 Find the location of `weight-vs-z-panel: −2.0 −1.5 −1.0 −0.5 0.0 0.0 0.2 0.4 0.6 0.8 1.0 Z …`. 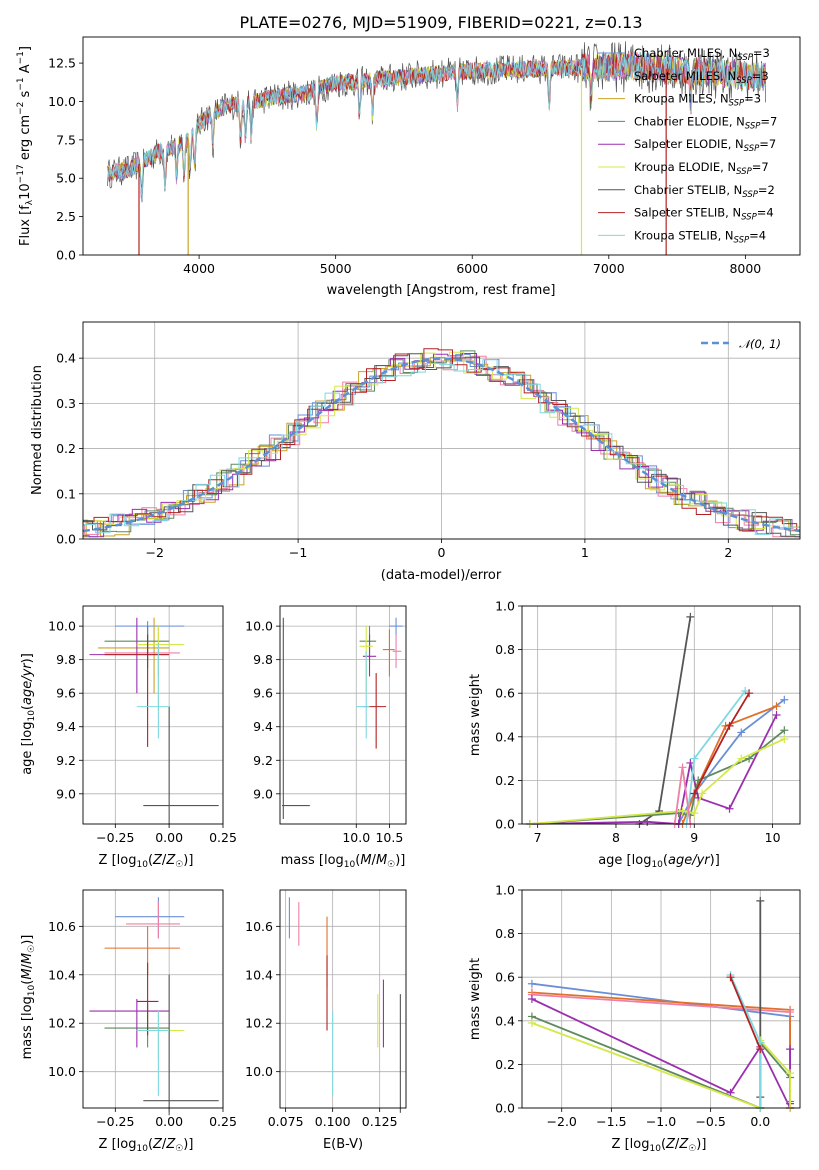

weight-vs-z-panel: −2.0 −1.5 −1.0 −0.5 0.0 0.0 0.2 0.4 0.6 0.8 1.0 Z … is located at coordinates (634, 1018).